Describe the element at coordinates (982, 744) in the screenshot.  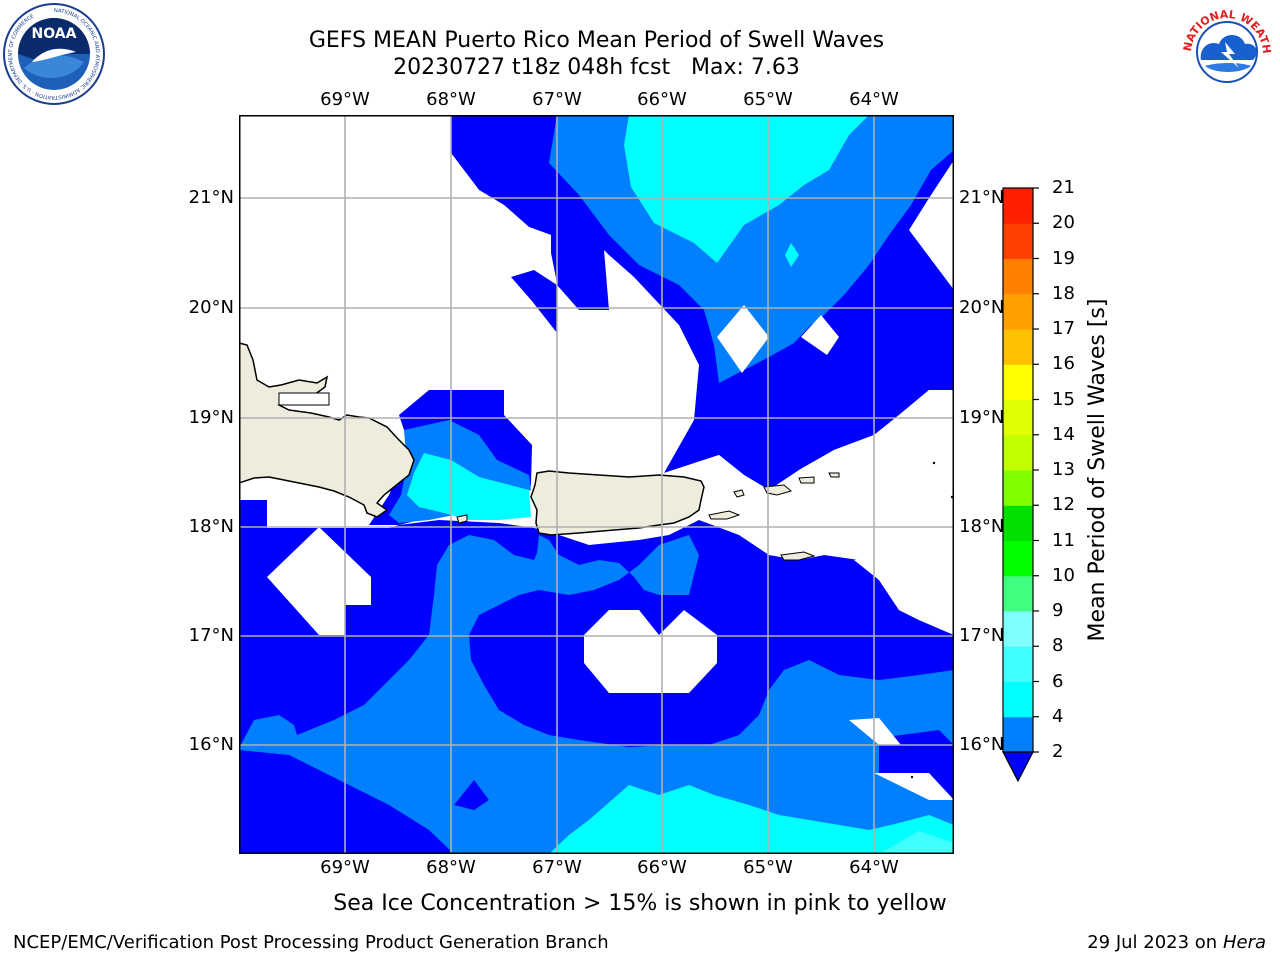
I see `y-tick-right: 16°N` at that location.